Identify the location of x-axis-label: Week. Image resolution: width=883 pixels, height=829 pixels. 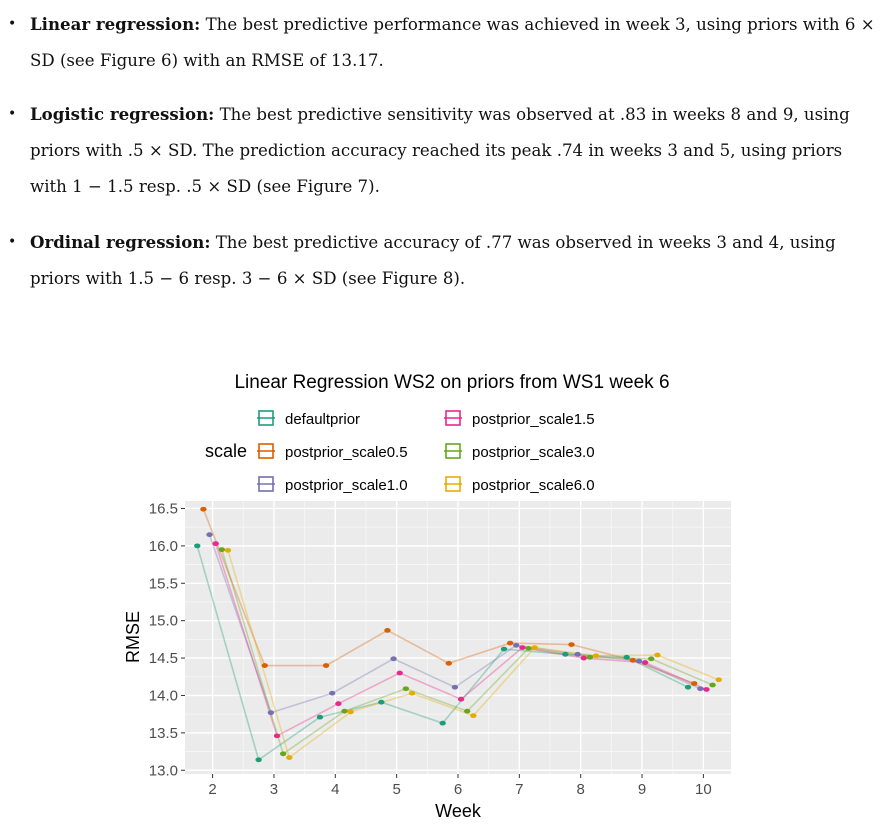
(458, 811).